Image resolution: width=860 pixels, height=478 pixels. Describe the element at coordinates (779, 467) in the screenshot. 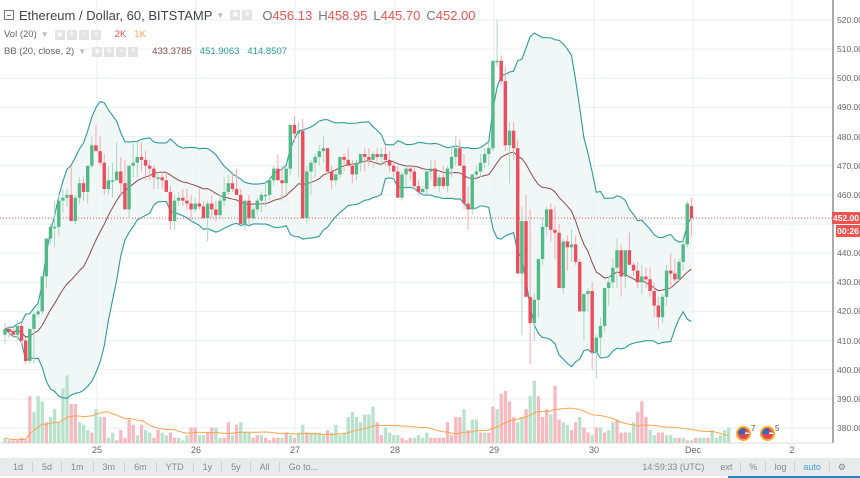

I see `scale-toggle-log: log` at that location.